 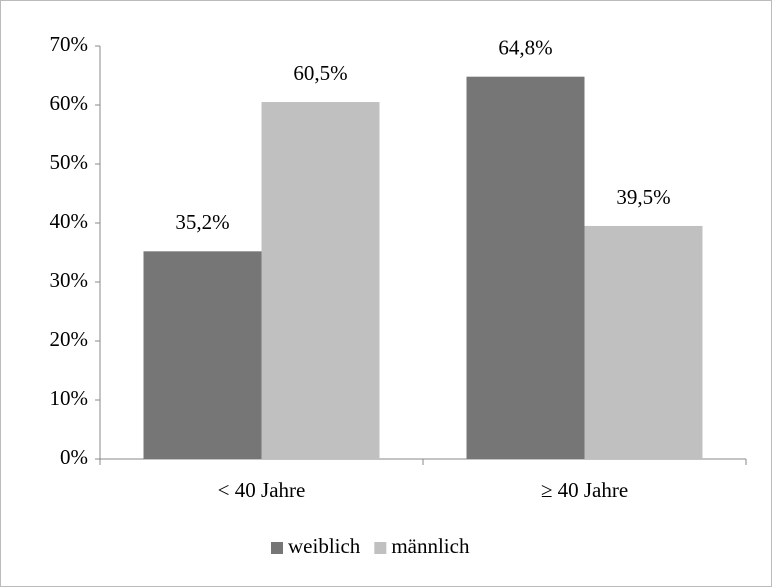 I want to click on legend-label: männlich, so click(x=430, y=546).